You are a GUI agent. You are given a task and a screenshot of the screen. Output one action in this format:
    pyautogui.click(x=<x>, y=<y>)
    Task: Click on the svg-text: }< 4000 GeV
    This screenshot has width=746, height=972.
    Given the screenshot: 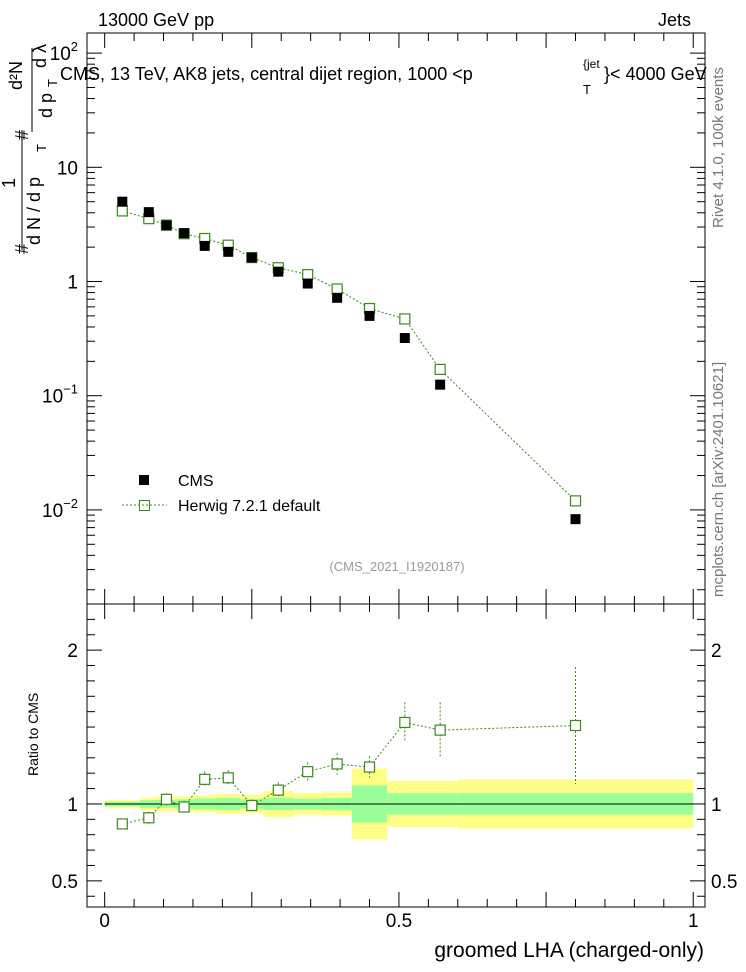 What is the action you would take?
    pyautogui.click(x=655, y=74)
    